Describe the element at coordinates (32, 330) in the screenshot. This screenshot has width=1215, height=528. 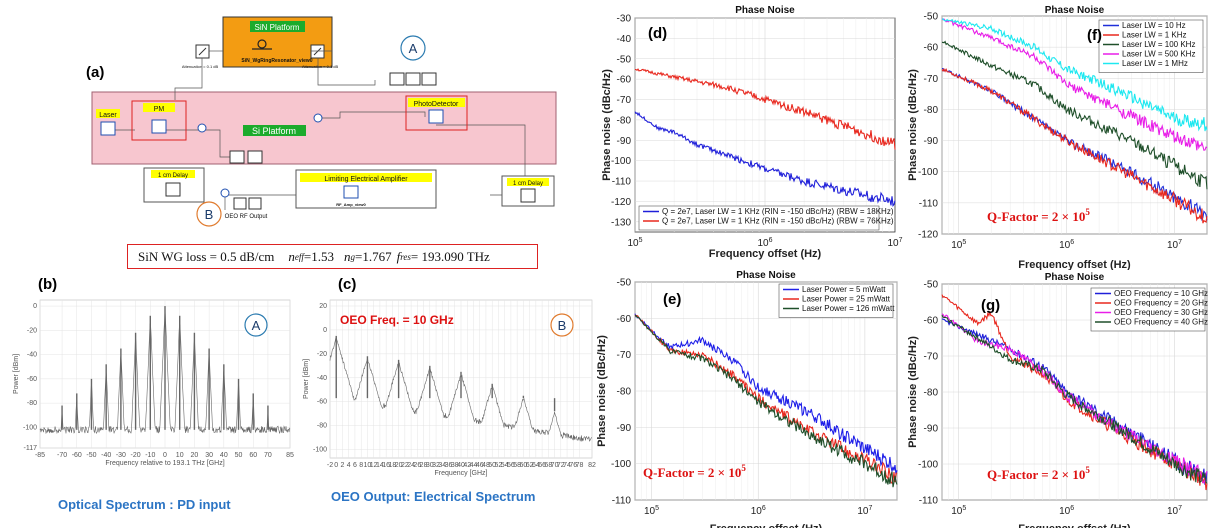
I see `y-tick-label: -20` at that location.